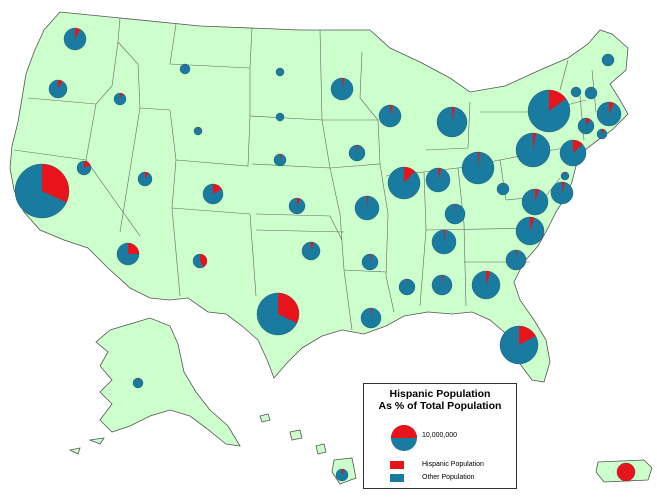  Describe the element at coordinates (517, 255) in the screenshot. I see `pie-hispanic-south-carolina` at that location.